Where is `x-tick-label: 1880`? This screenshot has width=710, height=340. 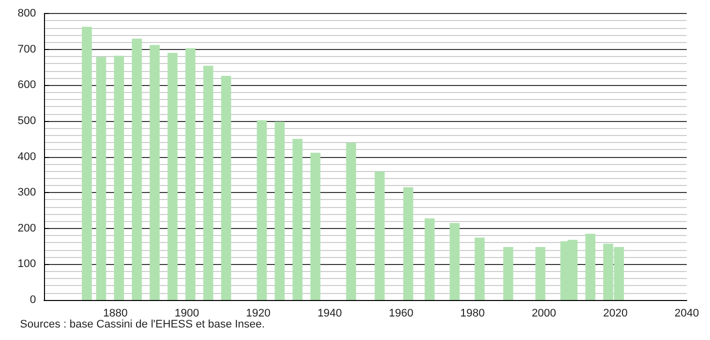
x-tick-label: 1880 is located at coordinates (115, 314).